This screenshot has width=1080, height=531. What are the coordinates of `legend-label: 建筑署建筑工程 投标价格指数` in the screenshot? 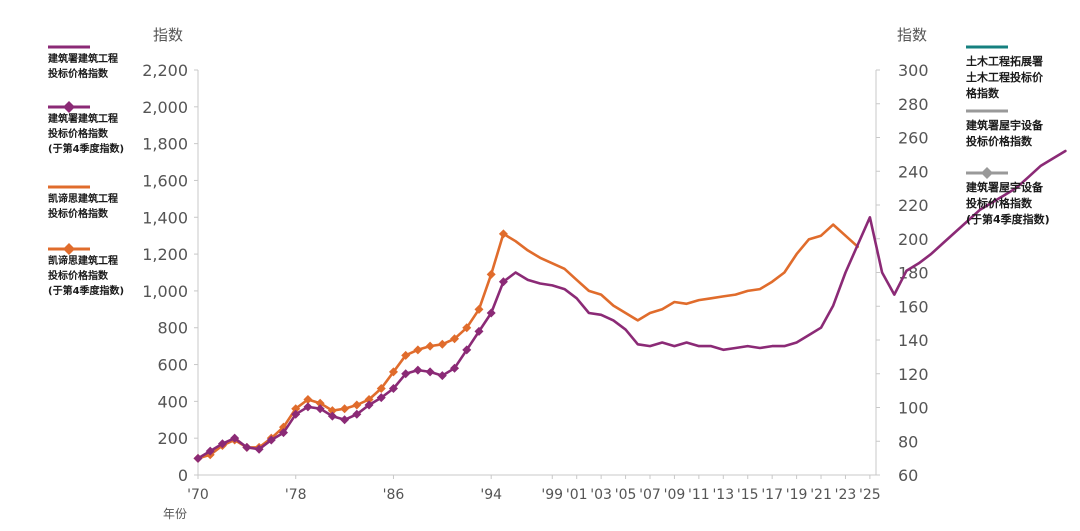 It's located at (83, 67).